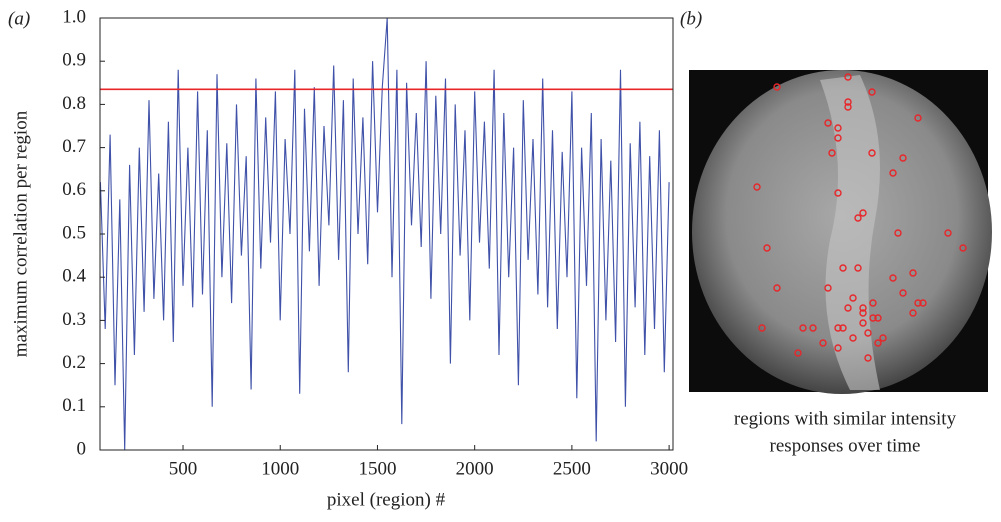  I want to click on x-tick-label: 1500, so click(377, 468).